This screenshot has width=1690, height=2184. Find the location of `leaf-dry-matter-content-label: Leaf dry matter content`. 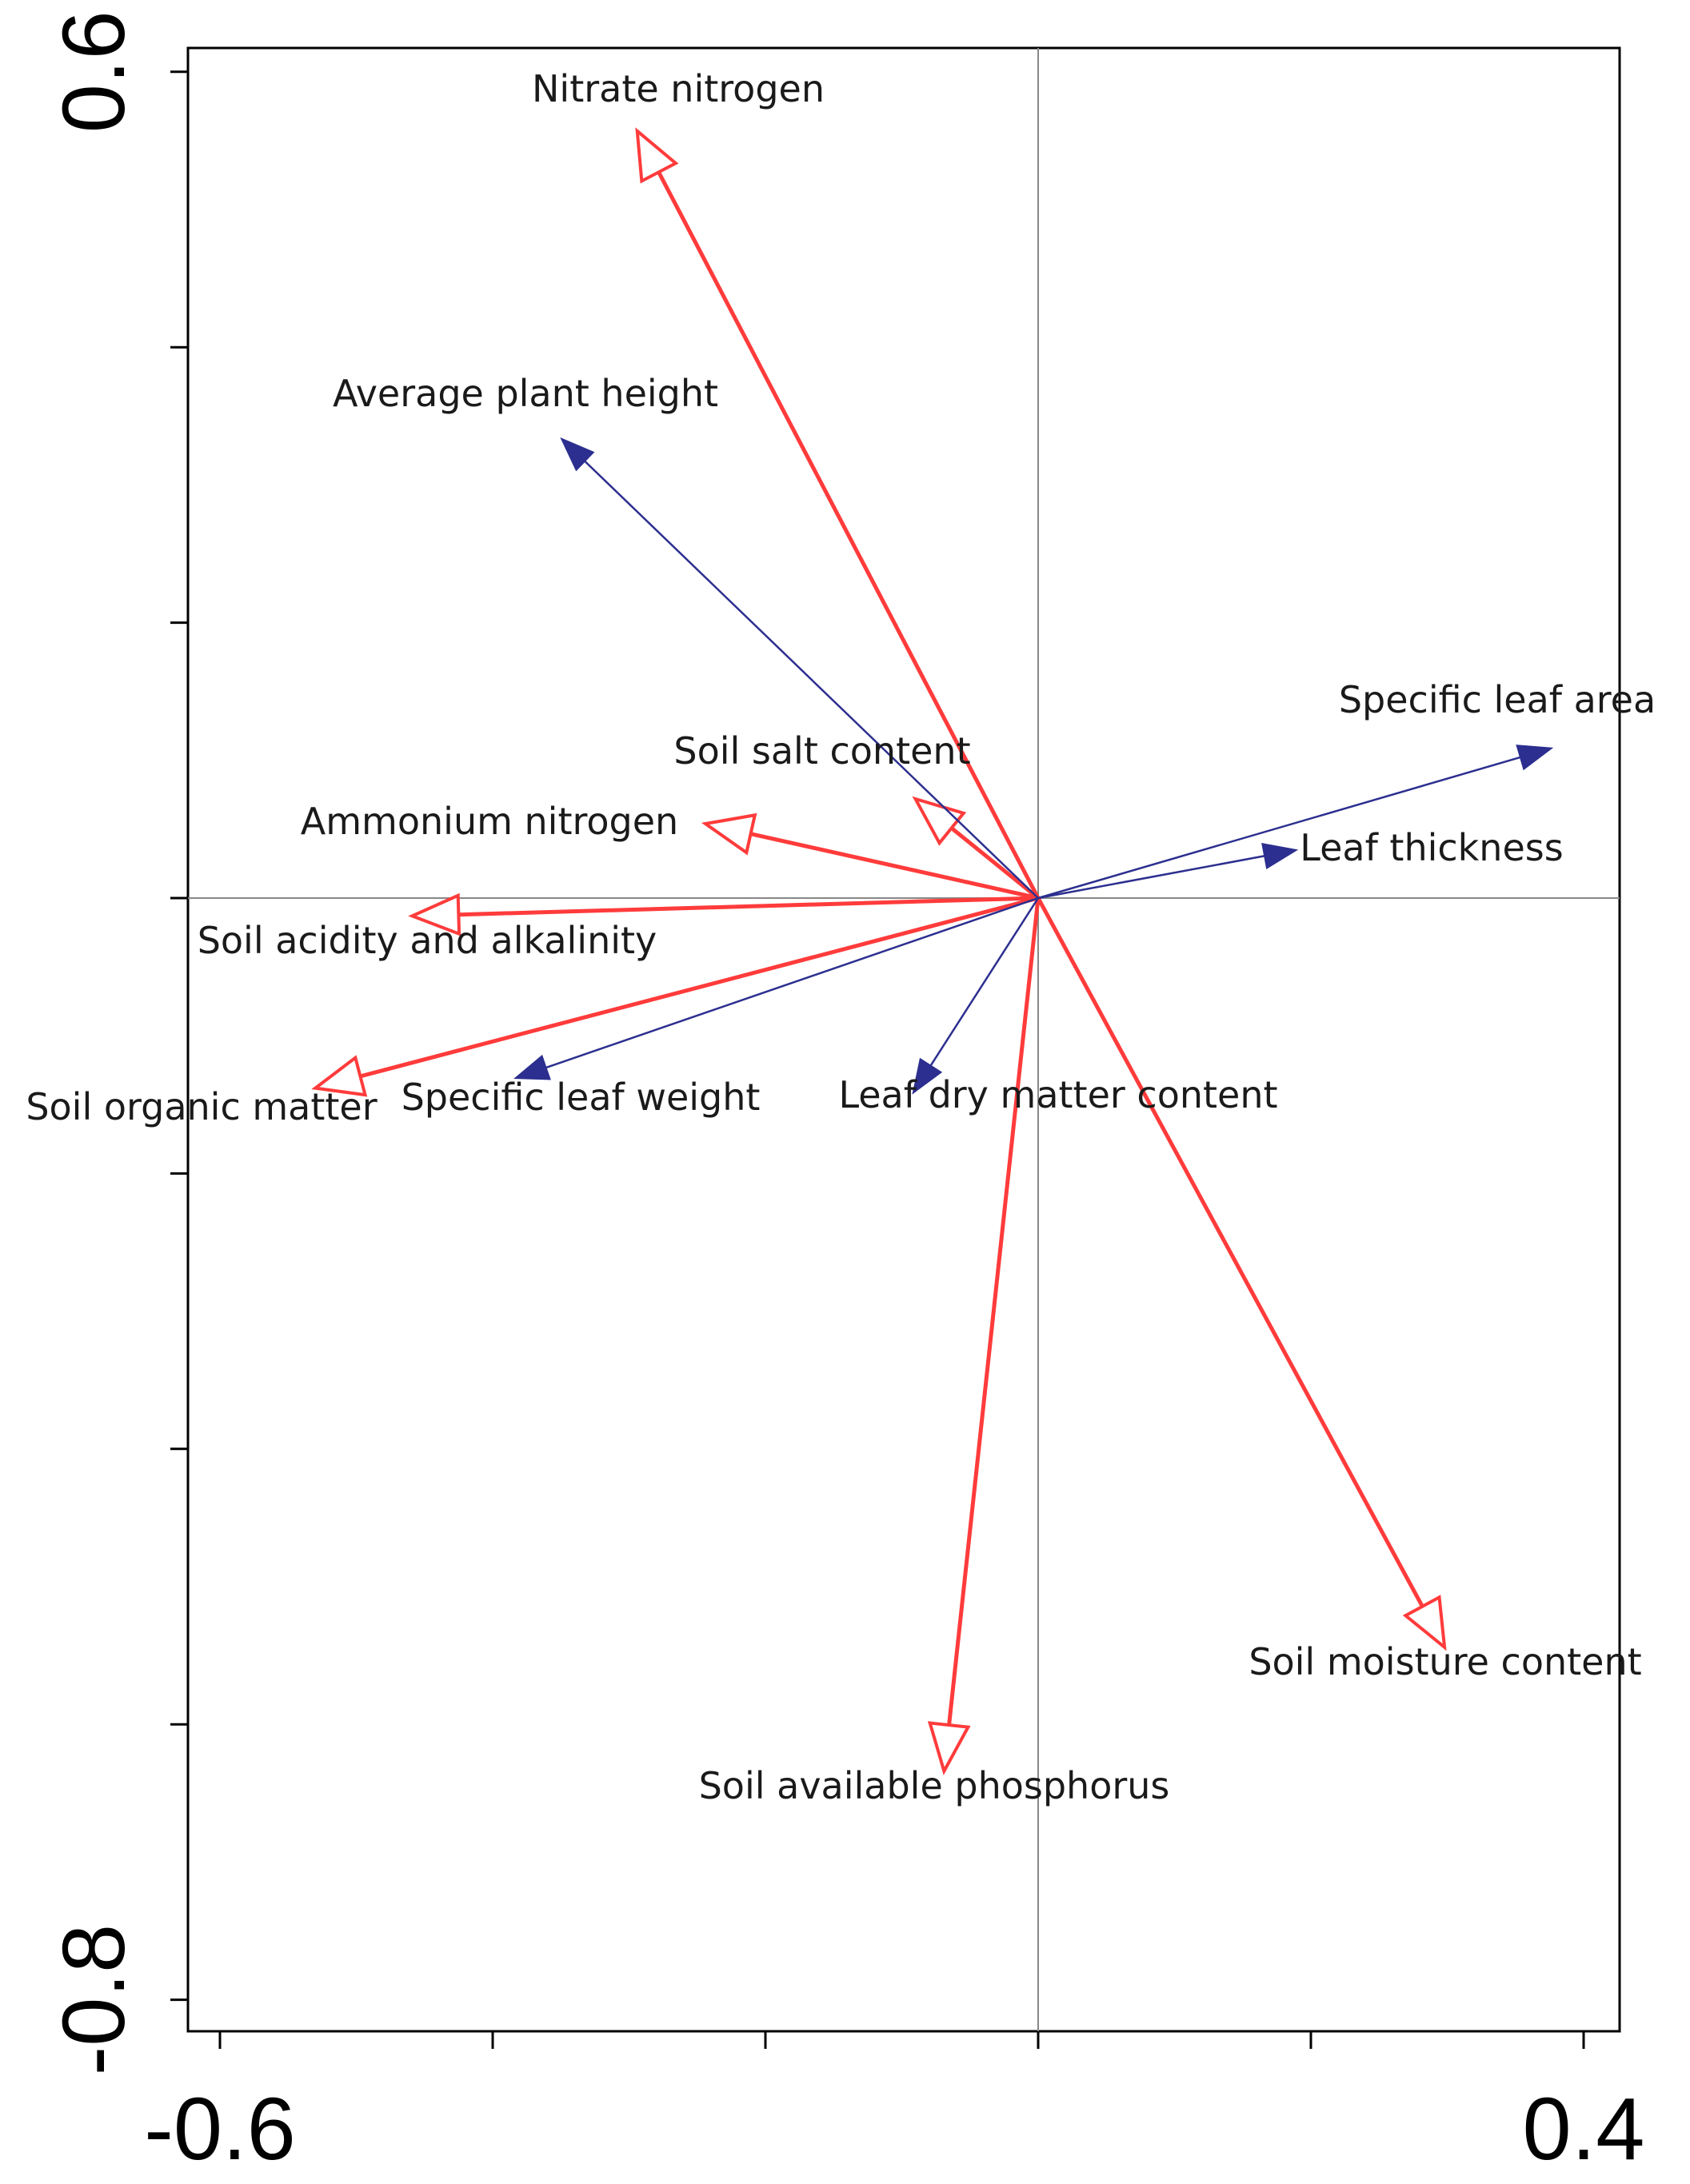

leaf-dry-matter-content-label: Leaf dry matter content is located at coordinates (1057, 1094).